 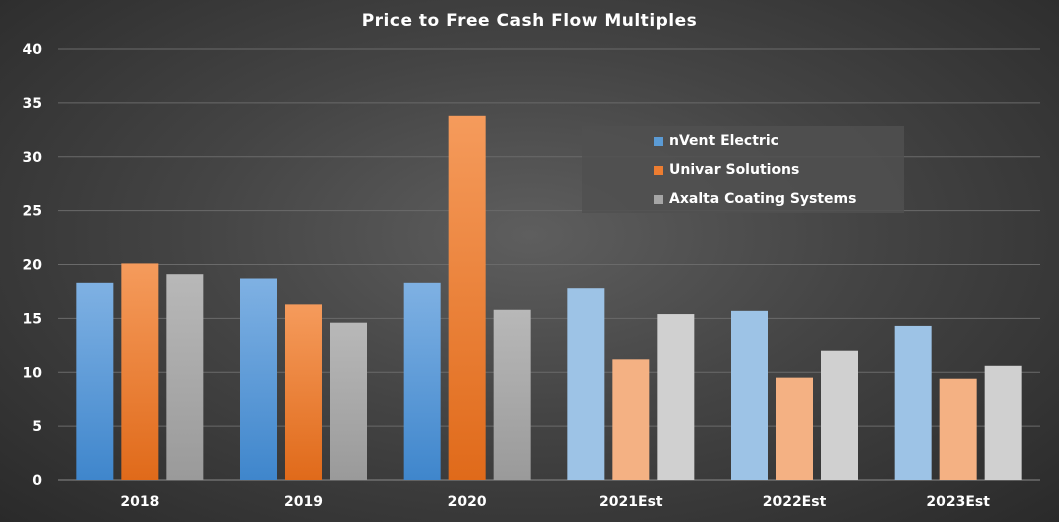 I want to click on chart-title: Price to Free Cash Flow Multiples, so click(x=529, y=21).